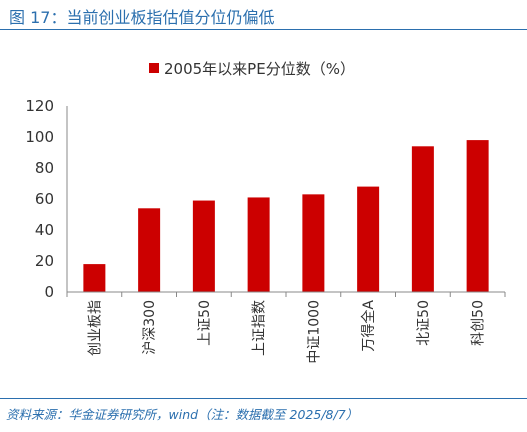  Describe the element at coordinates (182, 414) in the screenshot. I see `source-note: 资料来源：华金证券研究所，wind（注：数据截至 2025/8/7）` at that location.